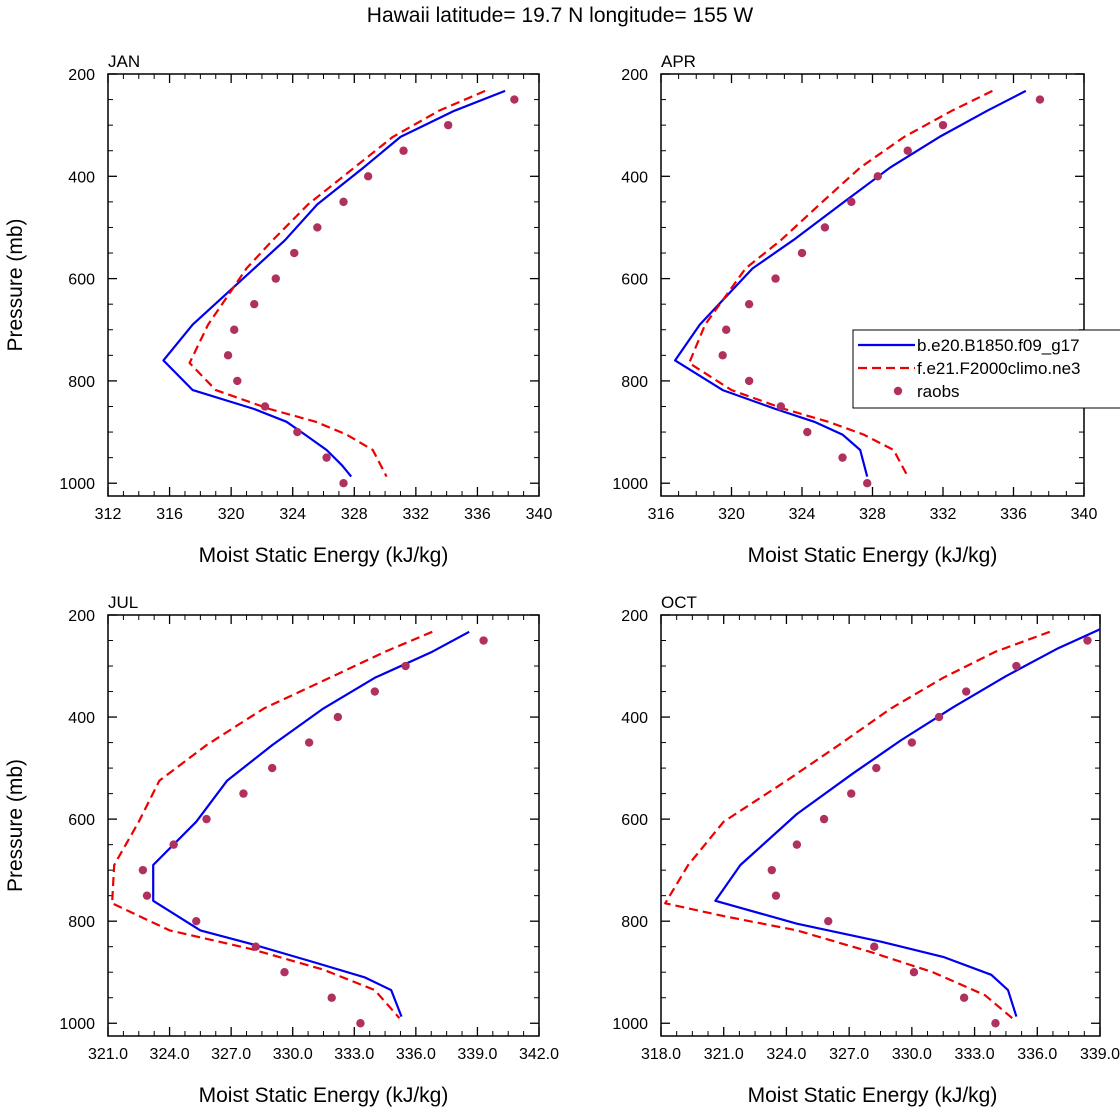 Image resolution: width=1120 pixels, height=1120 pixels. I want to click on x-tick-label: 321.0, so click(724, 1054).